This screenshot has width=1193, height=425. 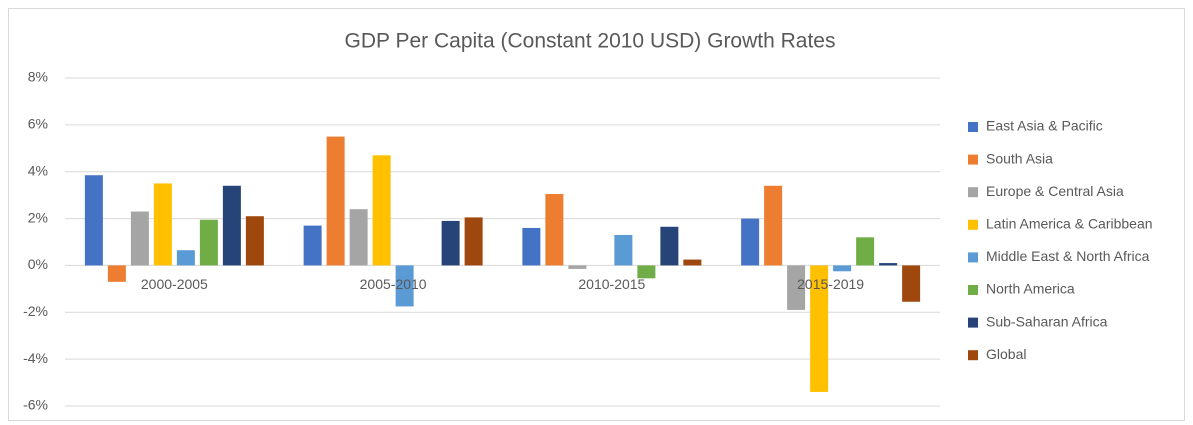 What do you see at coordinates (1006, 354) in the screenshot?
I see `legend-label: Global` at bounding box center [1006, 354].